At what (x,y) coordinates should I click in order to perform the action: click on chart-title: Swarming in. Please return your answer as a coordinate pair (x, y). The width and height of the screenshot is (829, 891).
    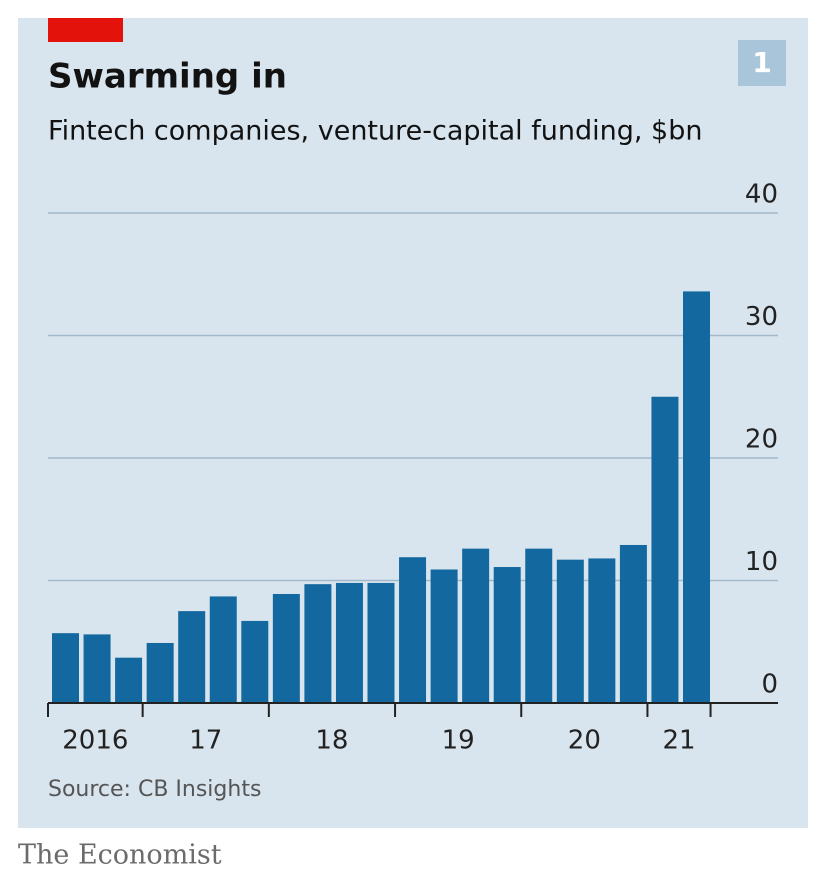
    Looking at the image, I should click on (167, 77).